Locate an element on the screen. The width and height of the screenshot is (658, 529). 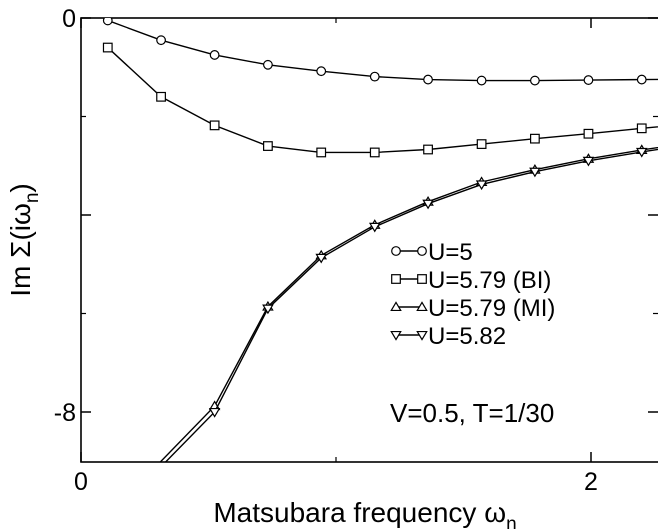
legend: U=5U=5.79 (BI)U=5.79 (MI)U=5.82 is located at coordinates (472, 294).